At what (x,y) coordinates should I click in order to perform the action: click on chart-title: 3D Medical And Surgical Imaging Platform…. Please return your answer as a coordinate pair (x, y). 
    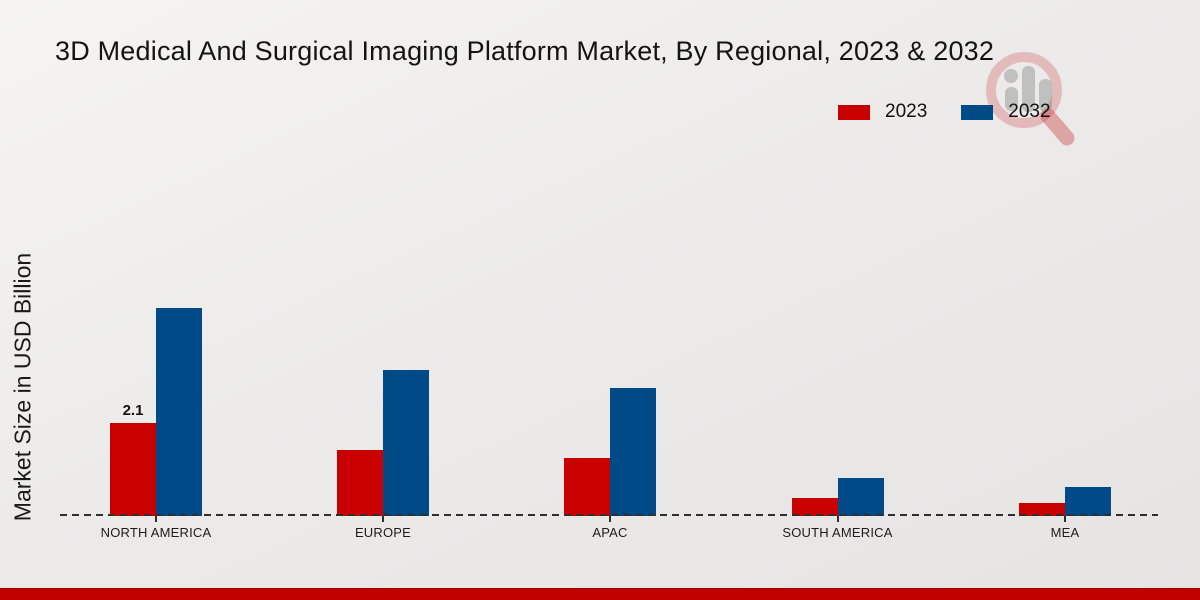
    Looking at the image, I should click on (525, 51).